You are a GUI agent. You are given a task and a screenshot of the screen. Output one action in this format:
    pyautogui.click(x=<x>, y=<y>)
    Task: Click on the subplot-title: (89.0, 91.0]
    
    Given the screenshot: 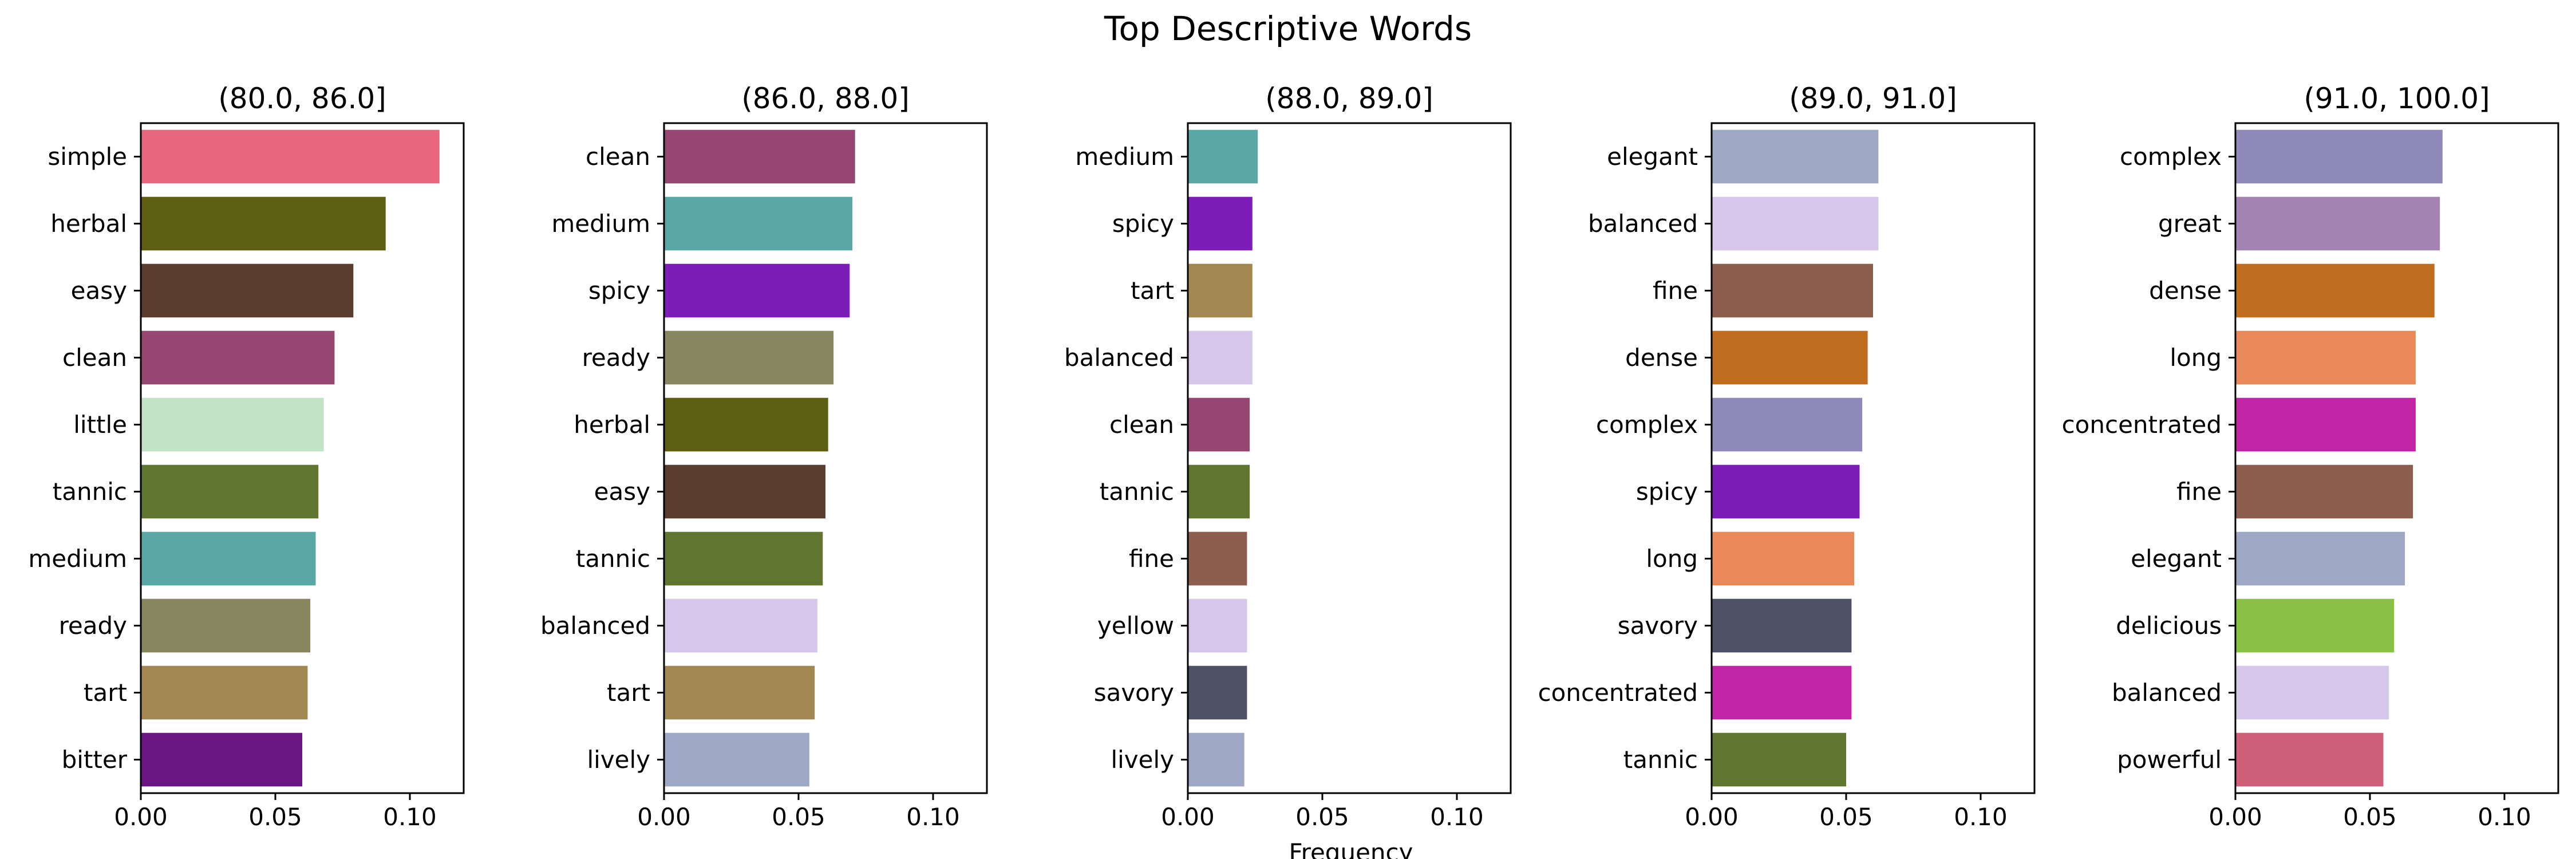 What is the action you would take?
    pyautogui.click(x=1873, y=99)
    